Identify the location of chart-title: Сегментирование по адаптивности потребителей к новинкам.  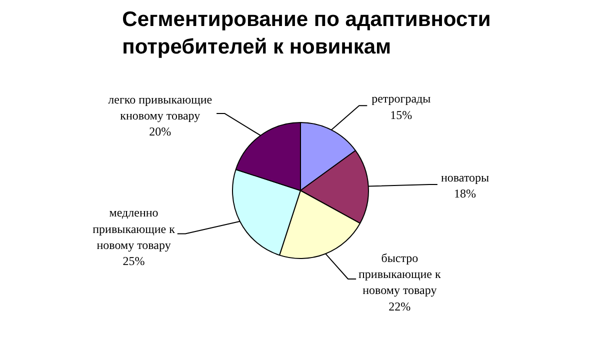
(306, 33).